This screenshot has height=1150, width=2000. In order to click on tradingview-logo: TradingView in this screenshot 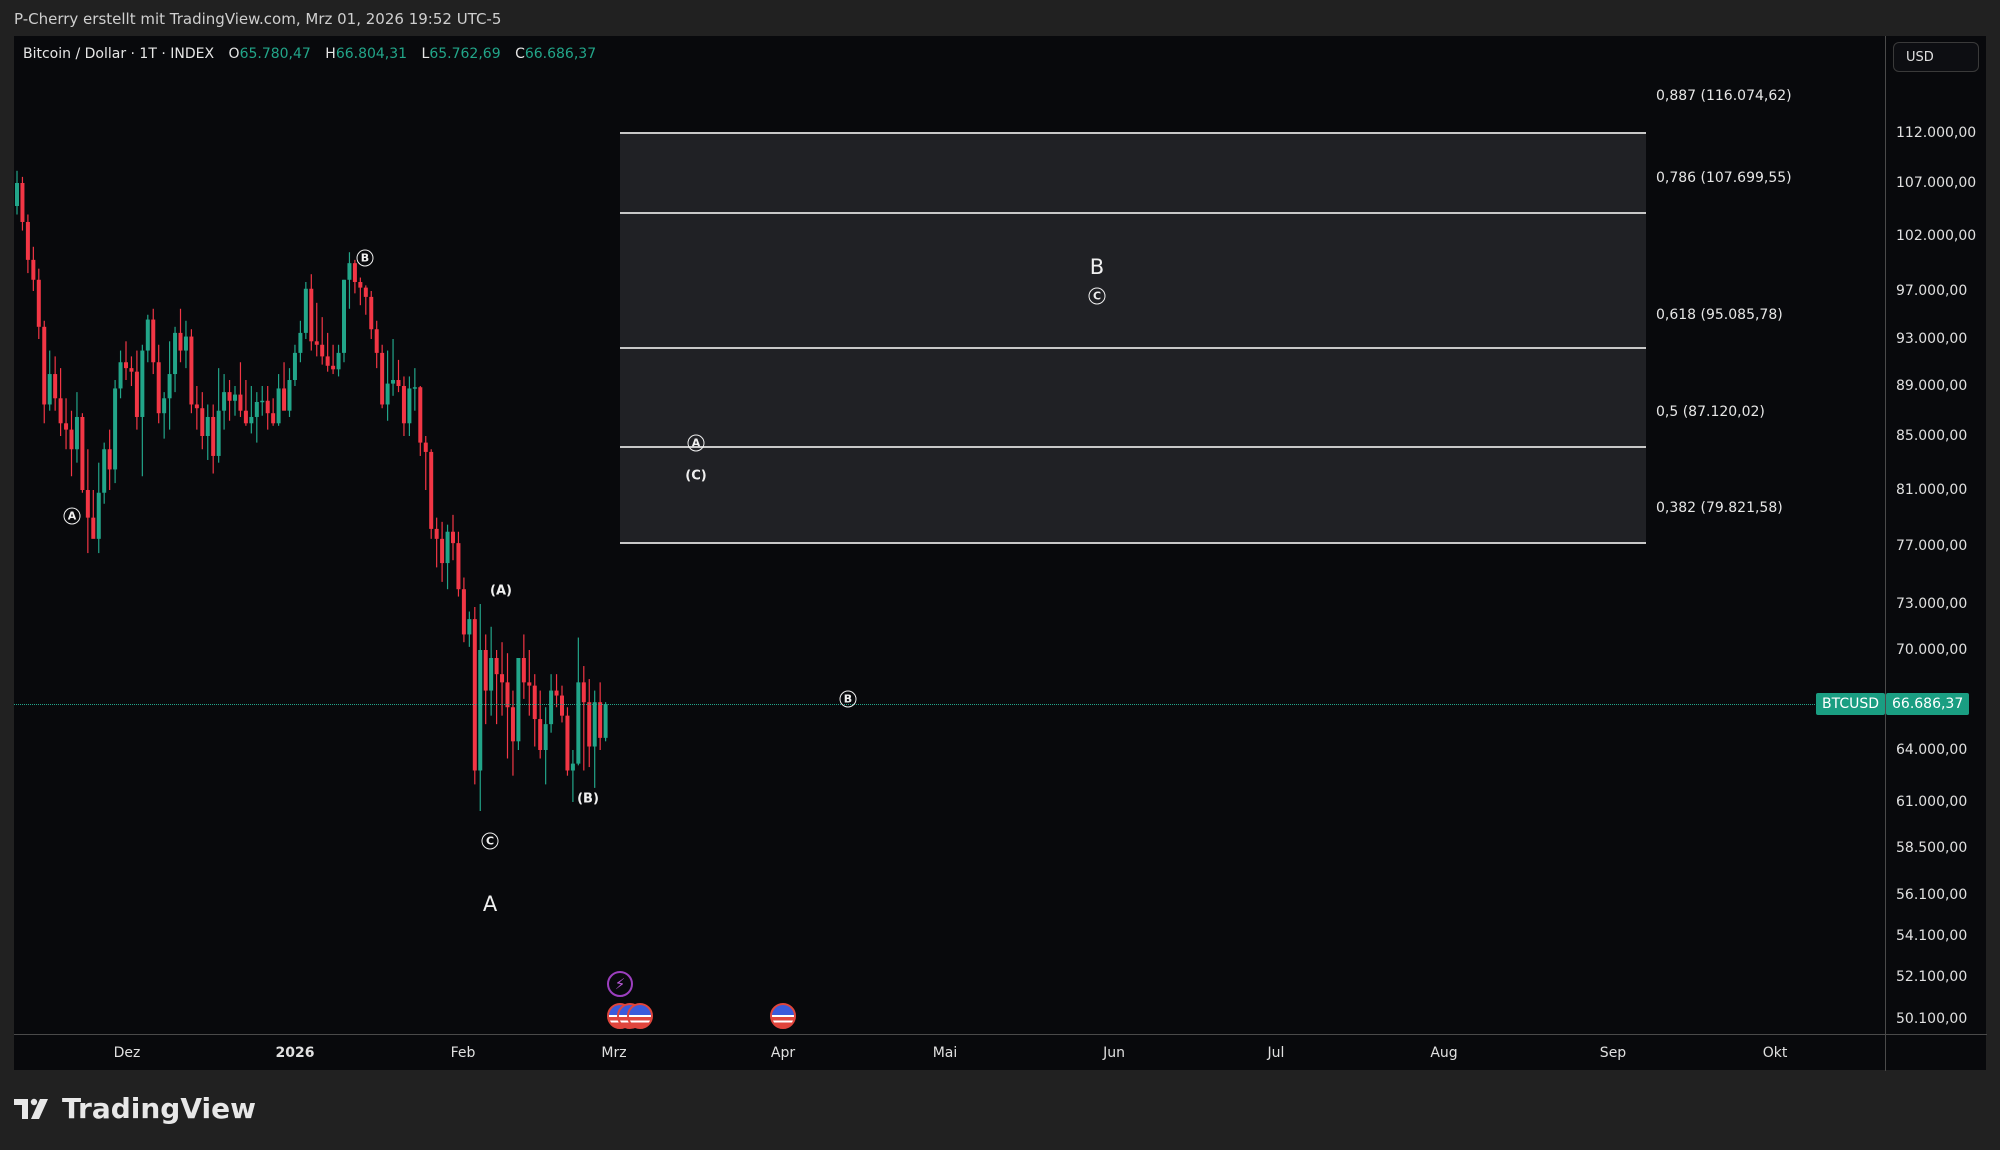, I will do `click(135, 1108)`.